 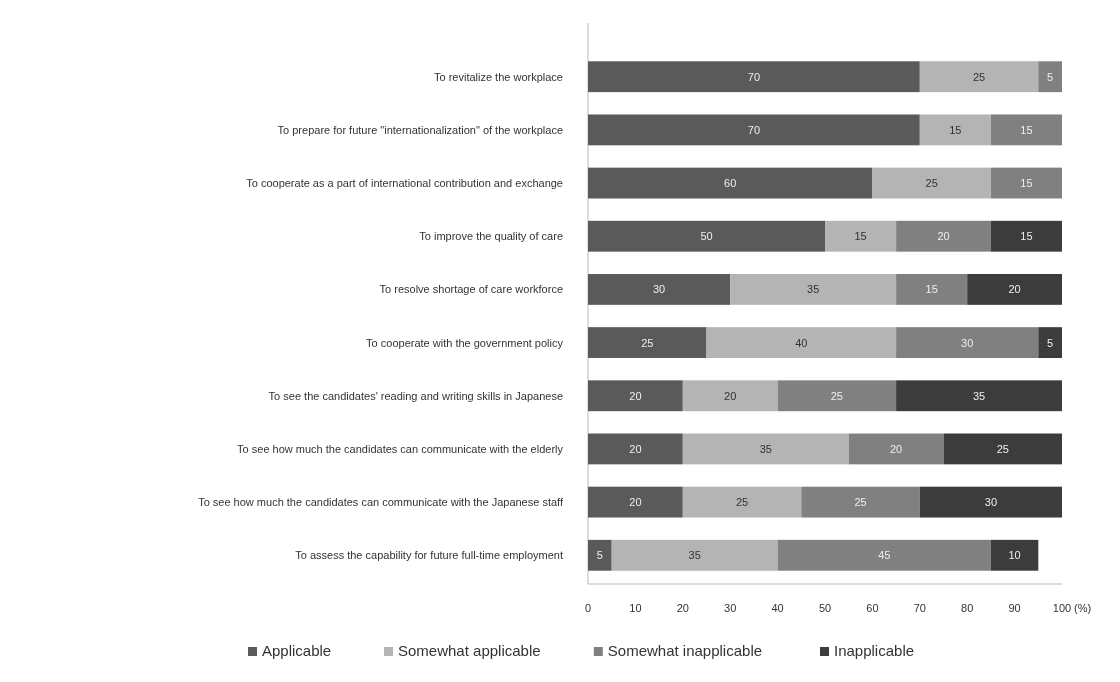 What do you see at coordinates (1083, 608) in the screenshot?
I see `x-axis-title: (%)` at bounding box center [1083, 608].